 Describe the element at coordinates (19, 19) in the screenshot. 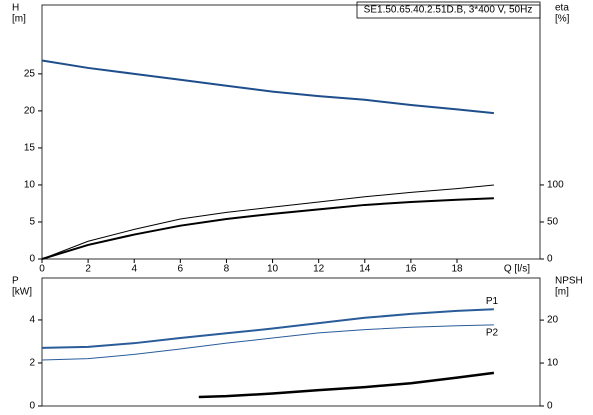

I see `y-axis-label: [m]` at that location.